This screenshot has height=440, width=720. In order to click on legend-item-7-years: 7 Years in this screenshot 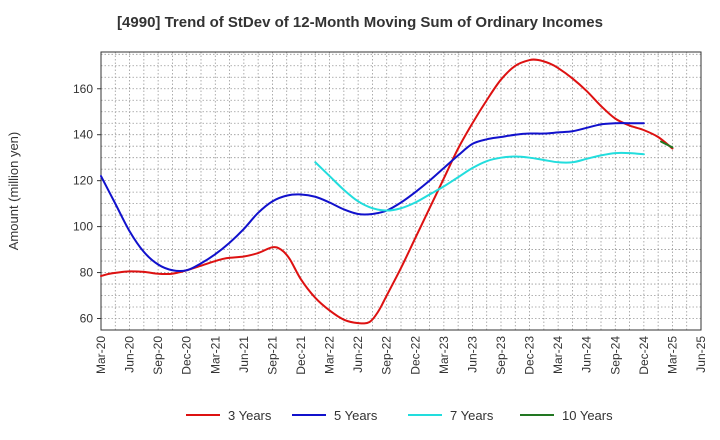, I will do `click(450, 415)`.